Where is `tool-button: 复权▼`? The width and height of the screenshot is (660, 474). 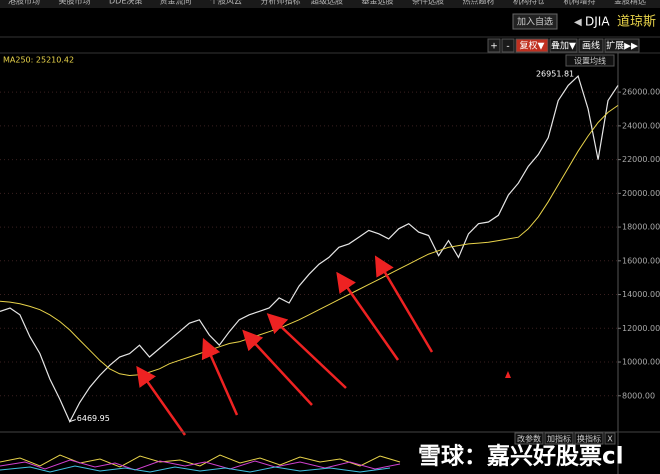
tool-button: 复权▼ is located at coordinates (532, 46).